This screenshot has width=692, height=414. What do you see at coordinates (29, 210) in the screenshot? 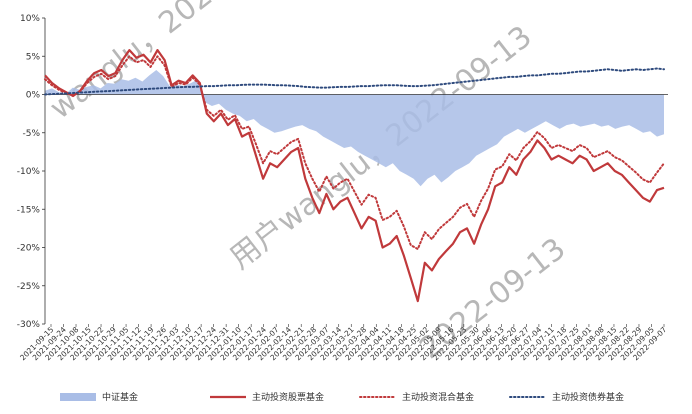
I see `y-tick-label: -15%` at bounding box center [29, 210].